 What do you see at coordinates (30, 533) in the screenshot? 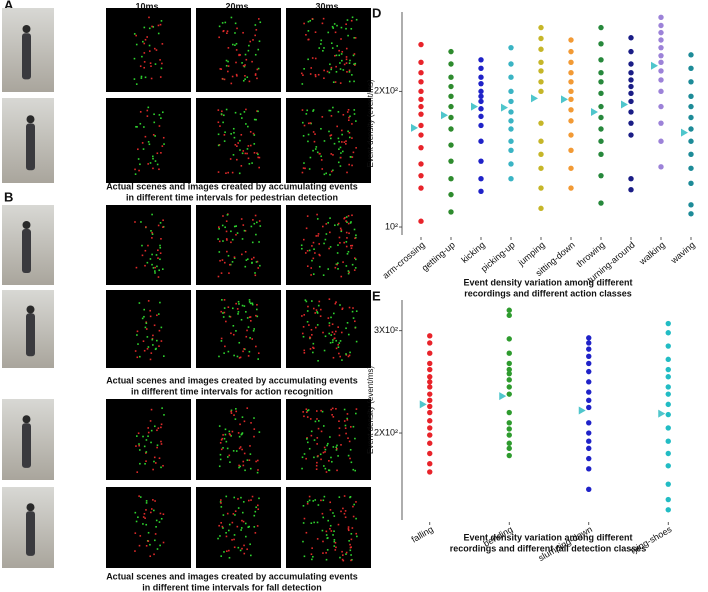
I see `person` at bounding box center [30, 533].